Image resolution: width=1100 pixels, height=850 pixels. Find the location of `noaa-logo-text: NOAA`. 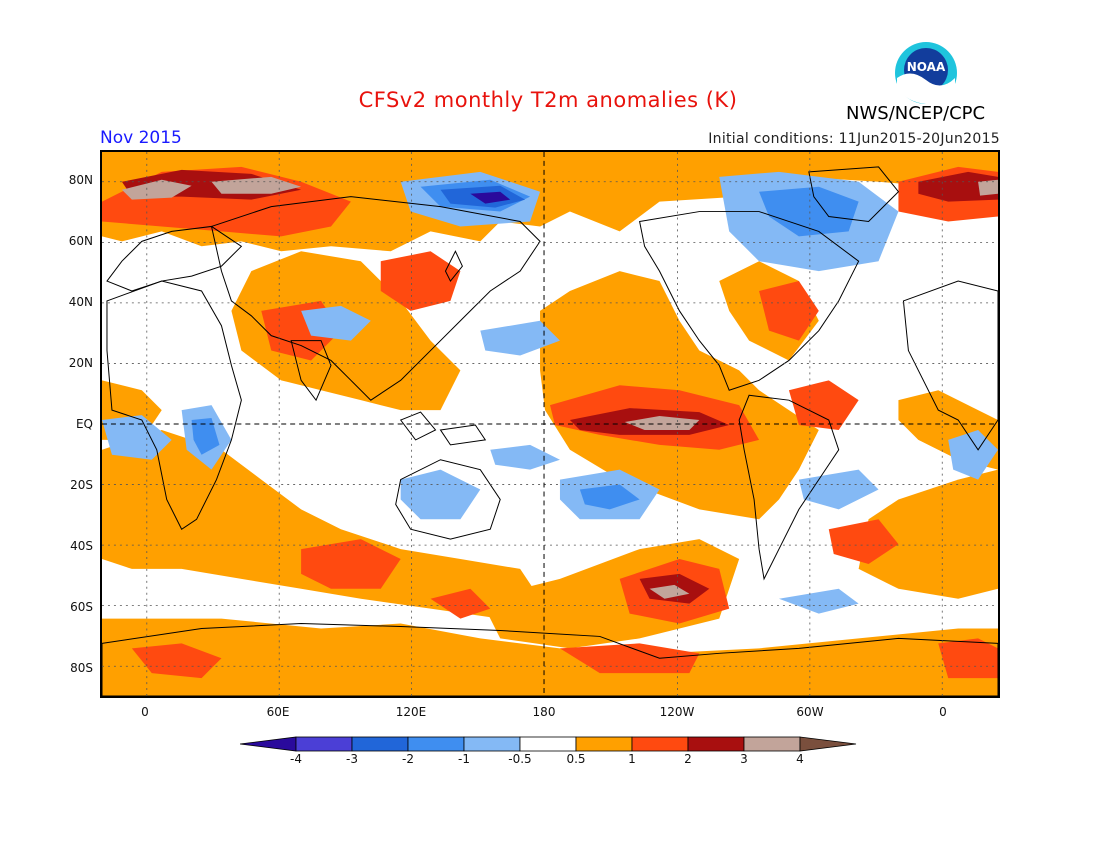

noaa-logo-text: NOAA is located at coordinates (926, 67).